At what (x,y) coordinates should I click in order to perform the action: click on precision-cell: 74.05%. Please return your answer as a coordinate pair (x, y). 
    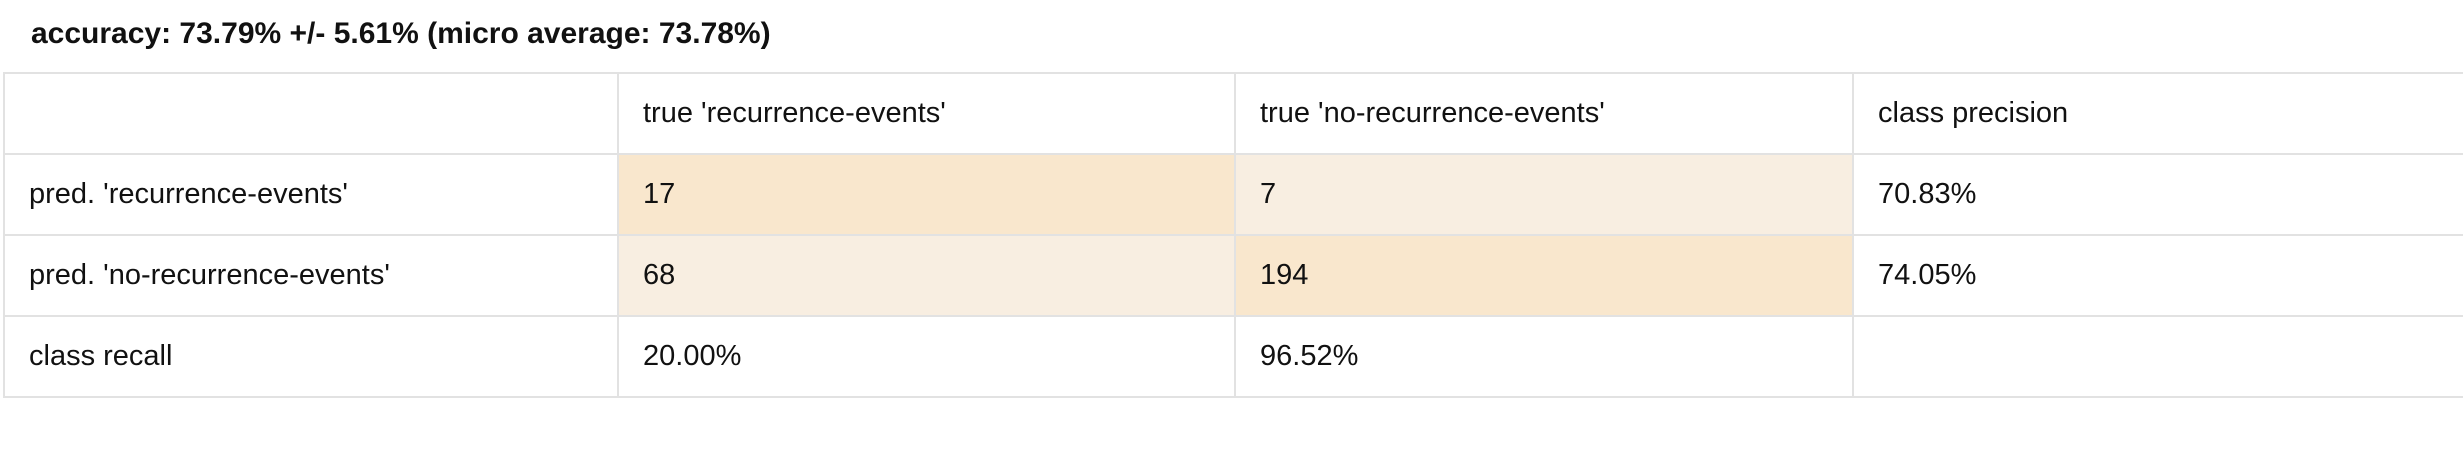
    Looking at the image, I should click on (2157, 275).